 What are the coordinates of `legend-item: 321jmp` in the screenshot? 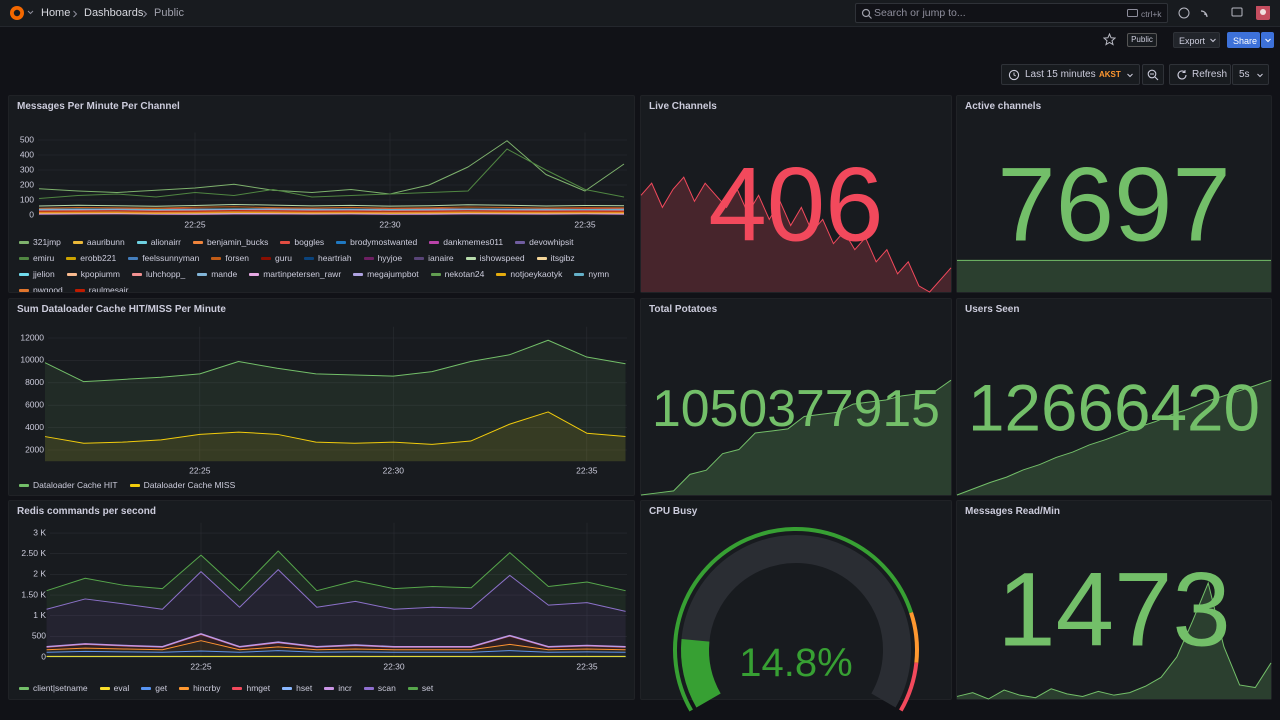 It's located at (40, 242).